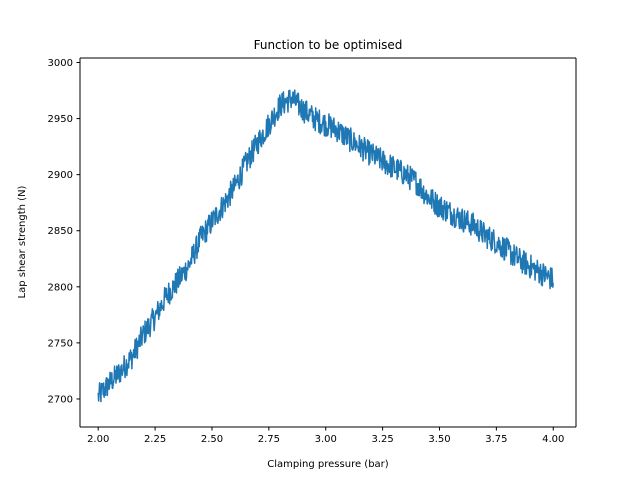 The width and height of the screenshot is (640, 480). I want to click on chart-title: Function to be optimised, so click(328, 45).